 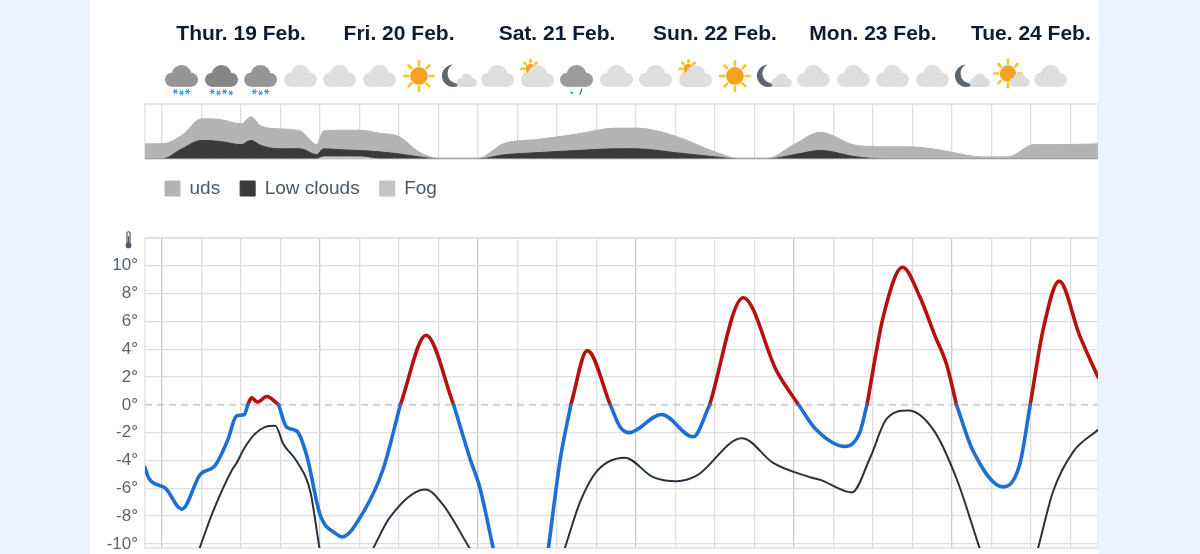 I want to click on y-tick-label: 0°, so click(x=129, y=404).